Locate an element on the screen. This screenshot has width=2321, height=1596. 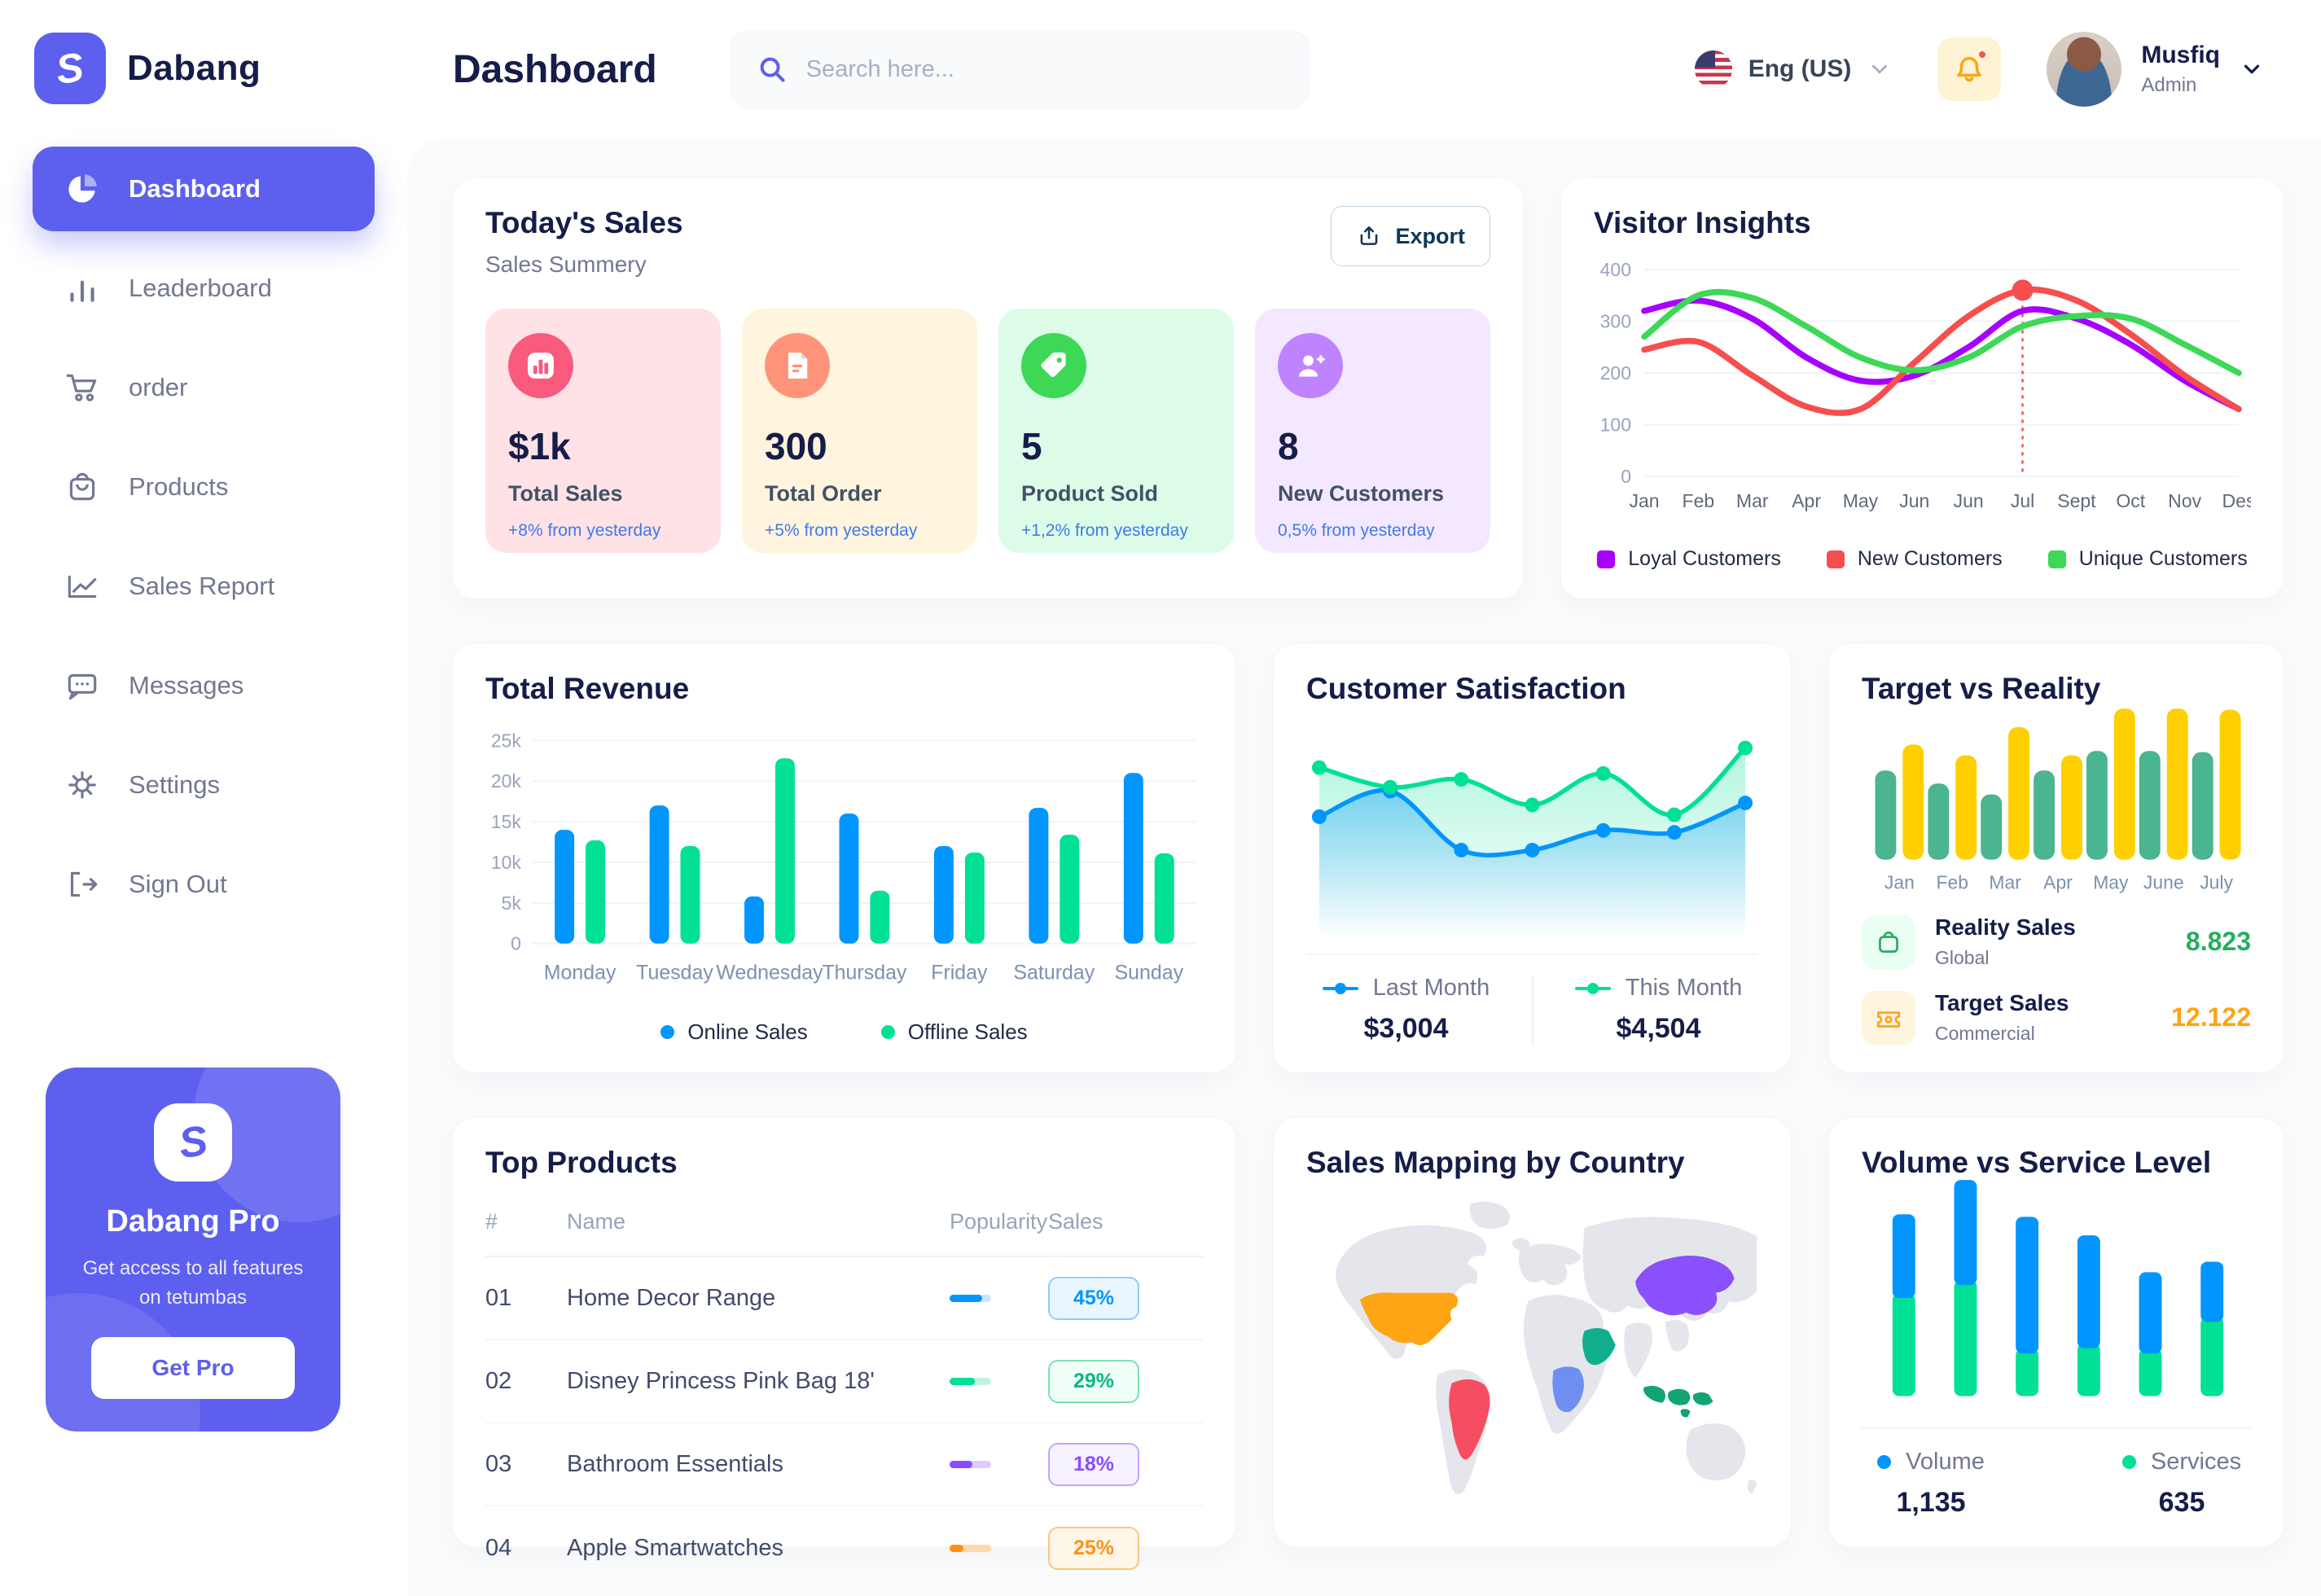
user-name: Musfiq is located at coordinates (2180, 55).